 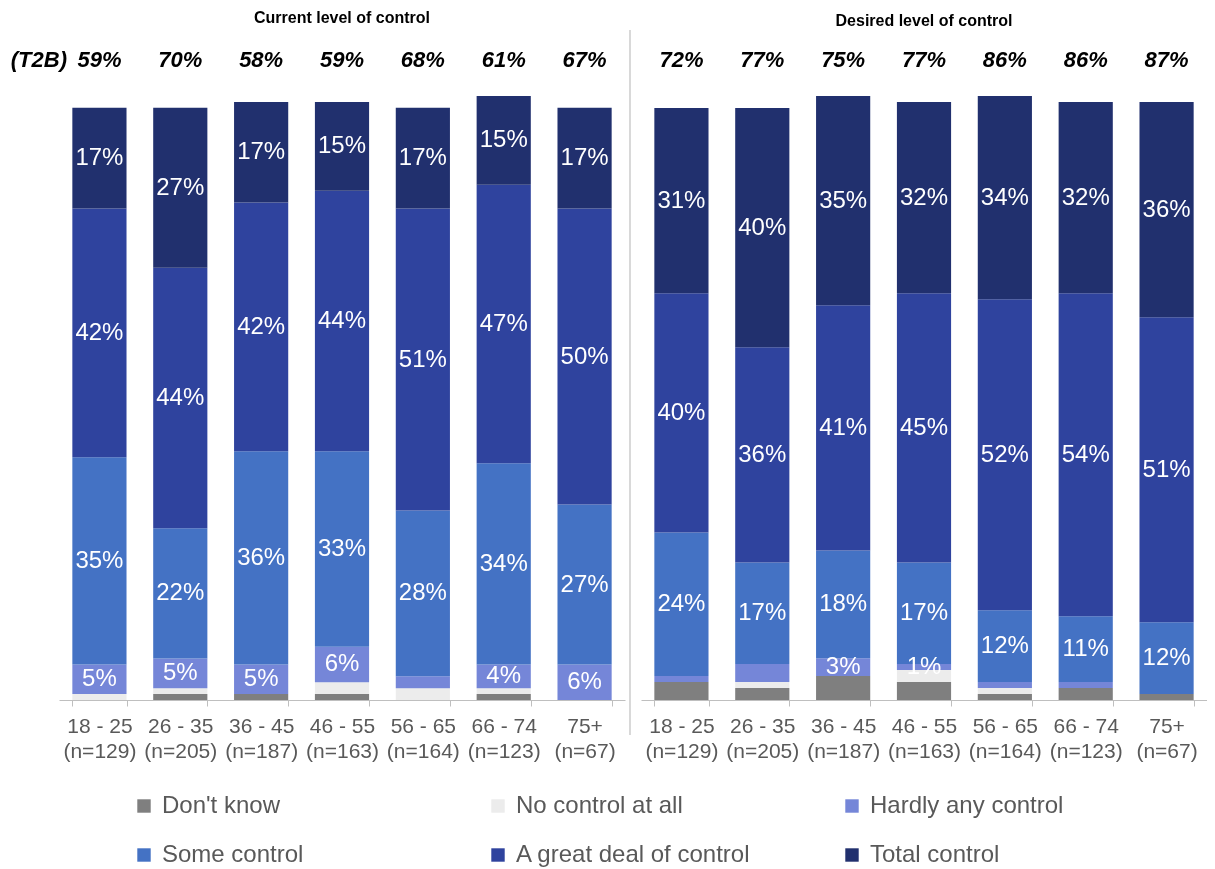 I want to click on data-label: 34%, so click(x=1004, y=196).